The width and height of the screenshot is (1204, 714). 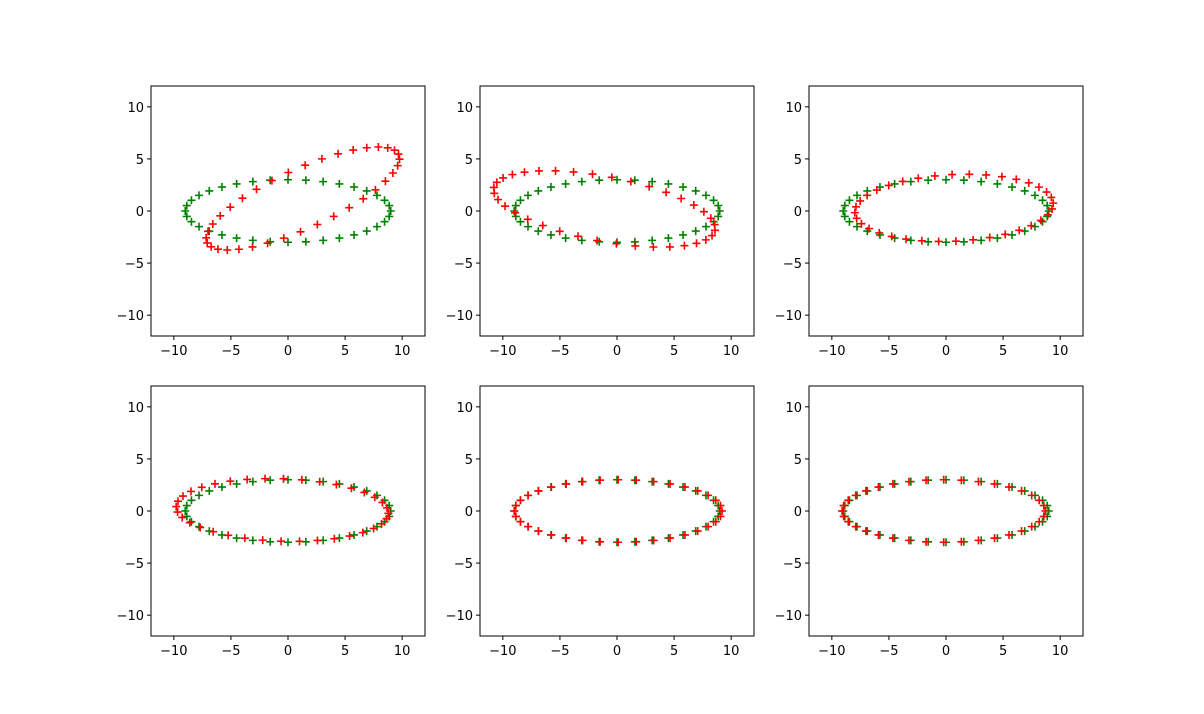 I want to click on subplot-1: −10 −5 0 5 10 −10 −5 0 5 10, so click(x=271, y=222).